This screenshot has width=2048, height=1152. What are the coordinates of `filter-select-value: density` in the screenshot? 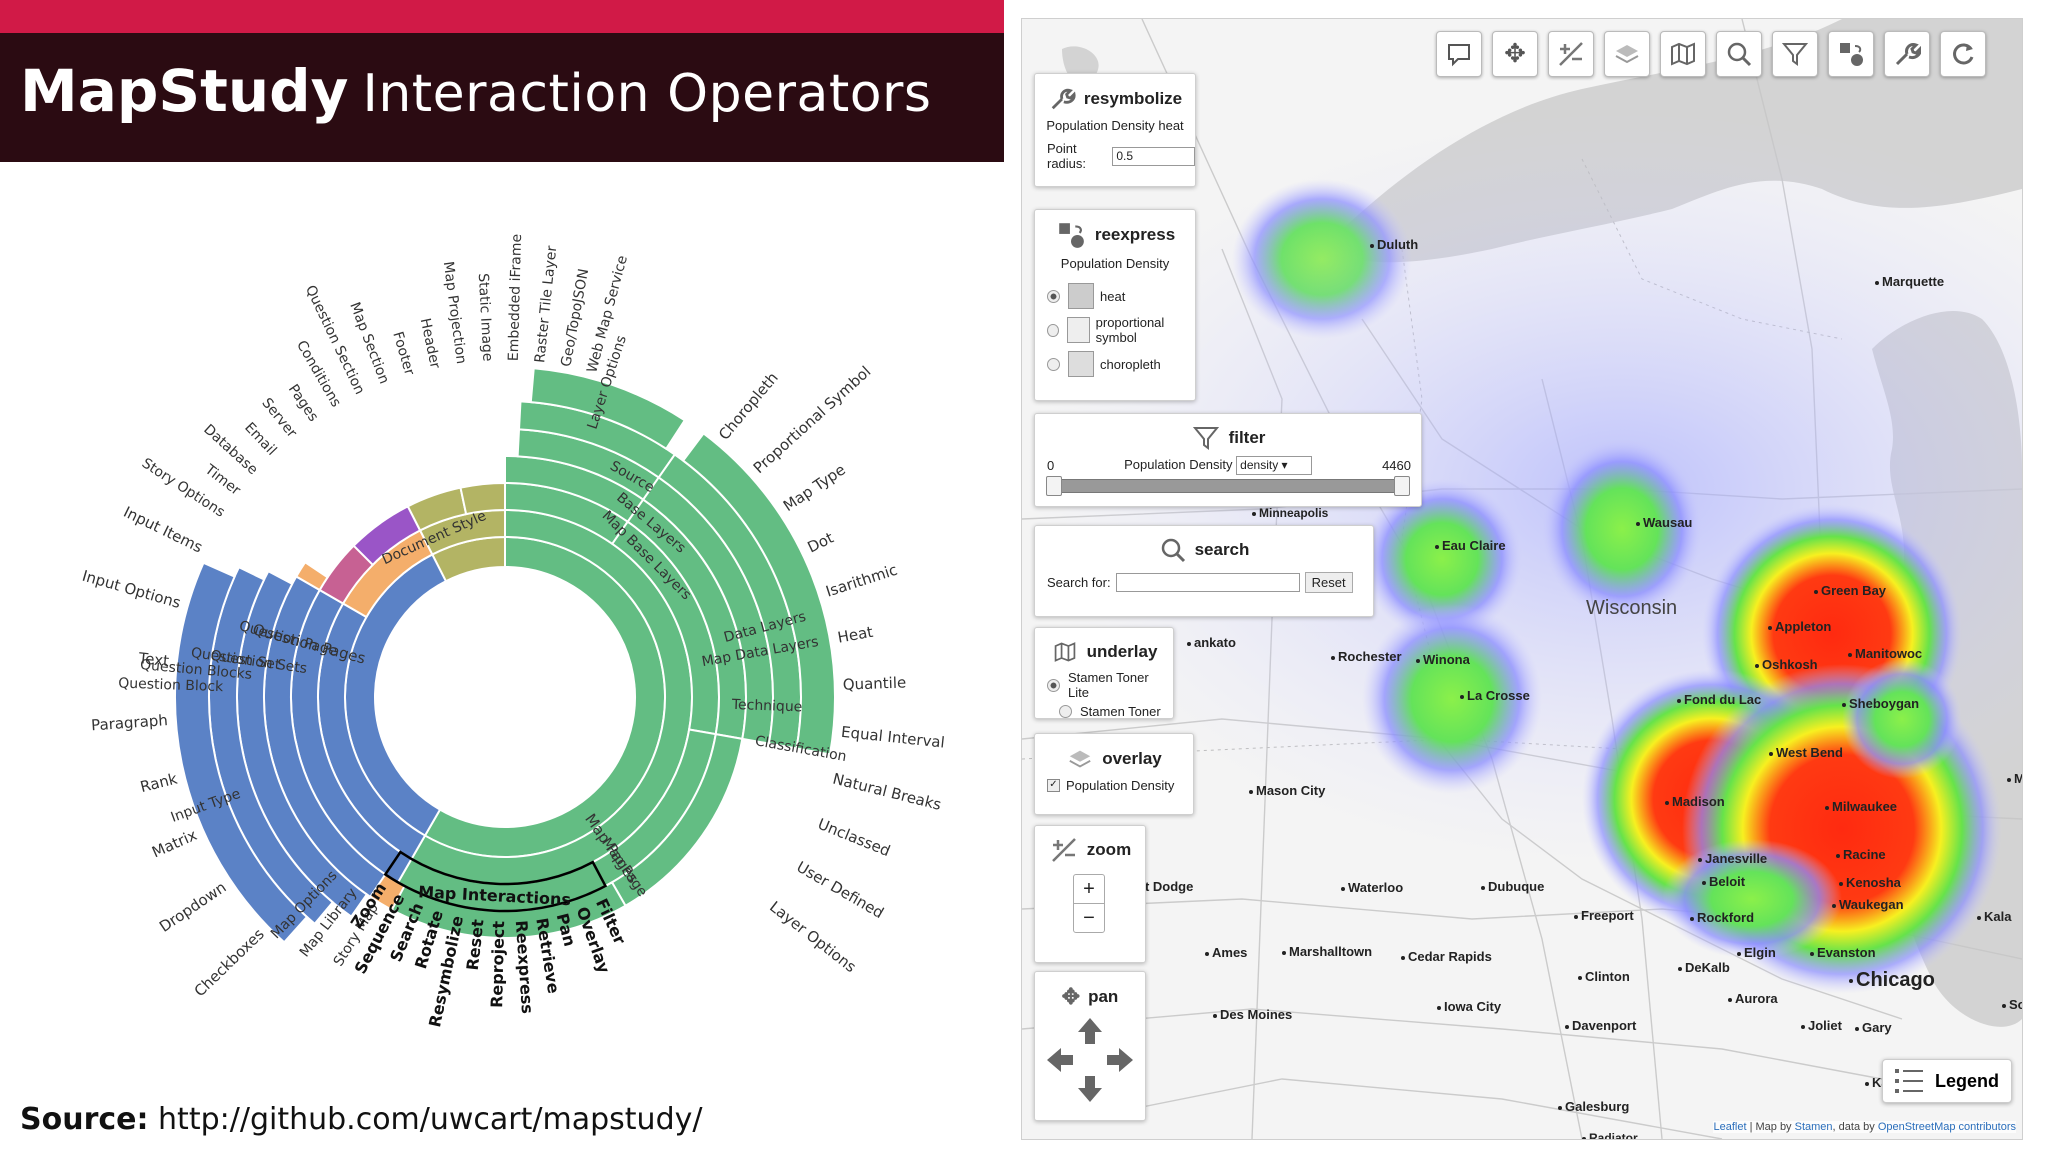 It's located at (1259, 465).